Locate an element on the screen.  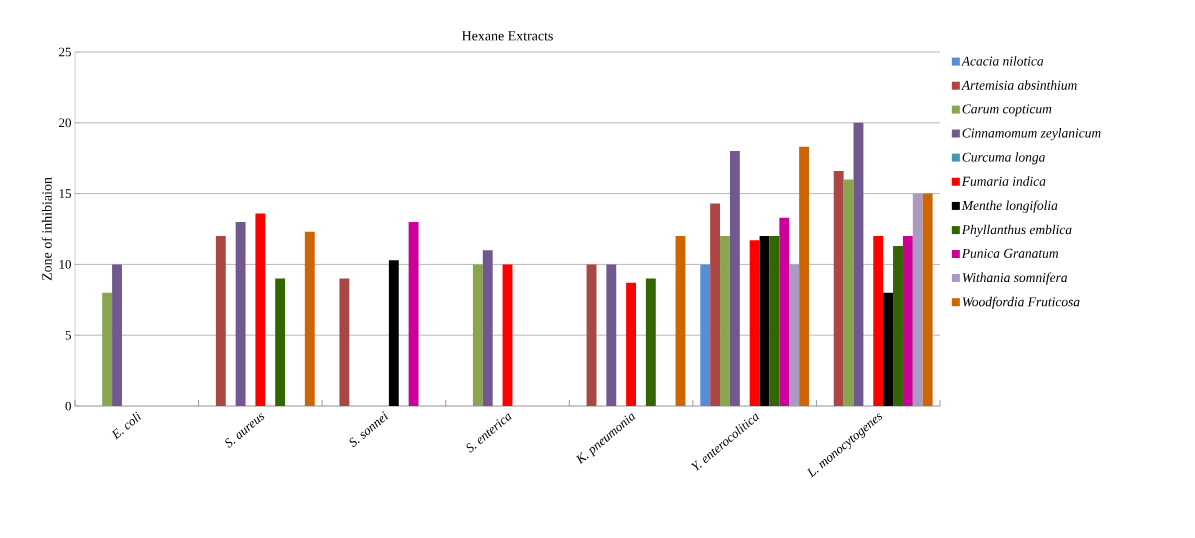
legend-label: Fumaria indica is located at coordinates (1003, 181).